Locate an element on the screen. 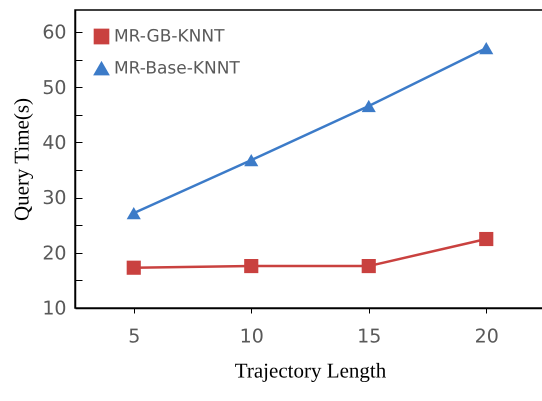 This screenshot has width=542, height=401. legend-label: MR-GB-KNNT is located at coordinates (170, 36).